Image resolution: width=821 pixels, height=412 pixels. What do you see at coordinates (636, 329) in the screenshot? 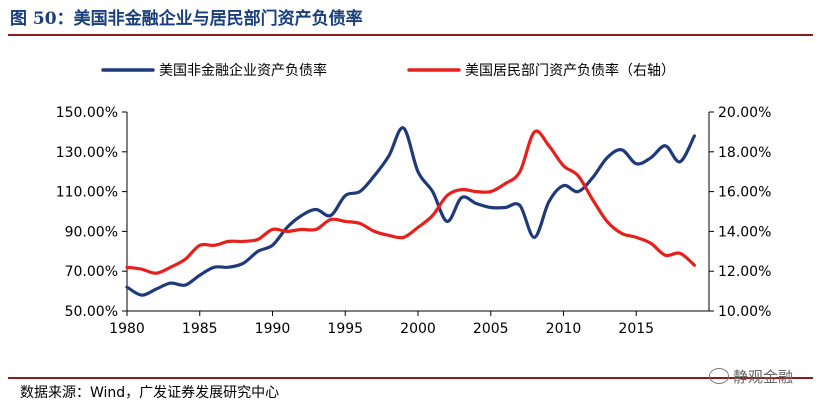
I see `x-tick-label: 2015` at bounding box center [636, 329].